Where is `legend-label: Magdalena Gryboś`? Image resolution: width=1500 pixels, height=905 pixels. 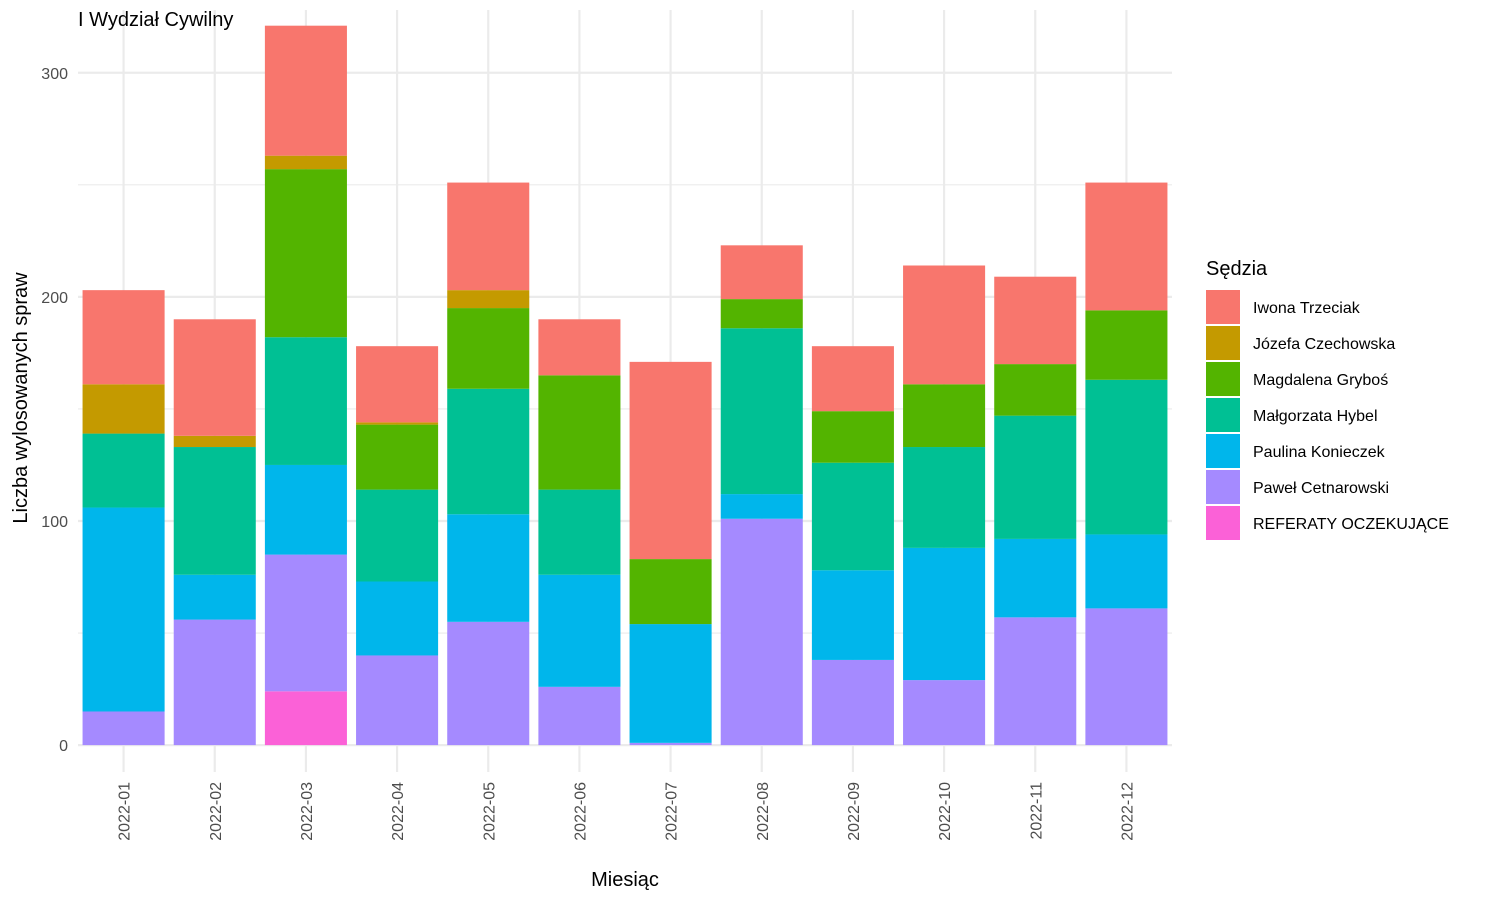
legend-label: Magdalena Gryboś is located at coordinates (1320, 380).